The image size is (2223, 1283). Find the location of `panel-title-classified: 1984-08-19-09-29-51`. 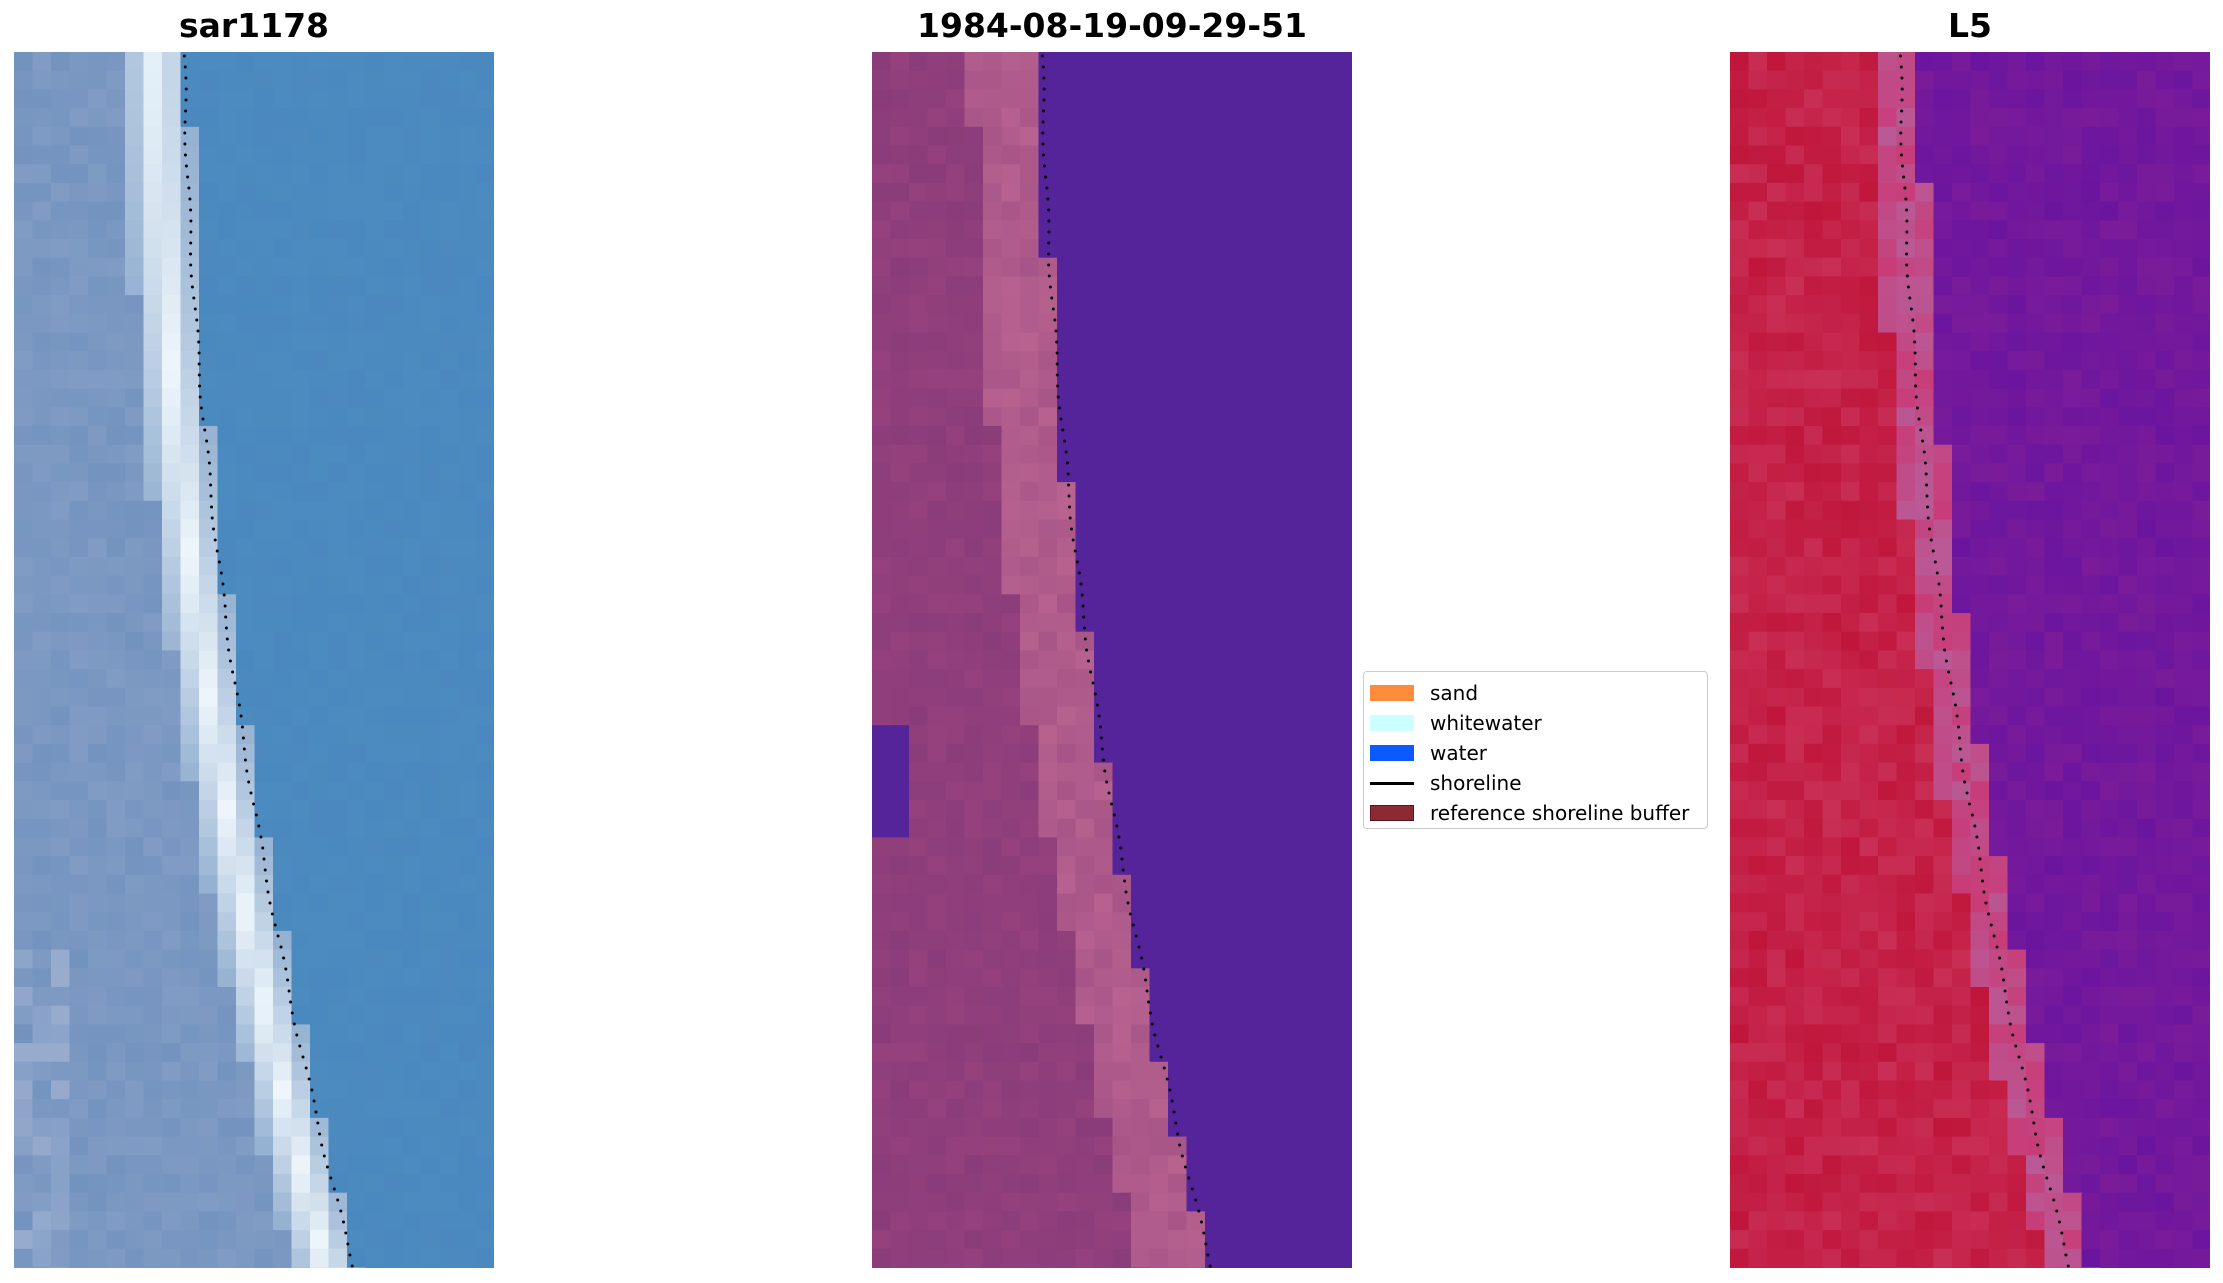

panel-title-classified: 1984-08-19-09-29-51 is located at coordinates (1112, 25).